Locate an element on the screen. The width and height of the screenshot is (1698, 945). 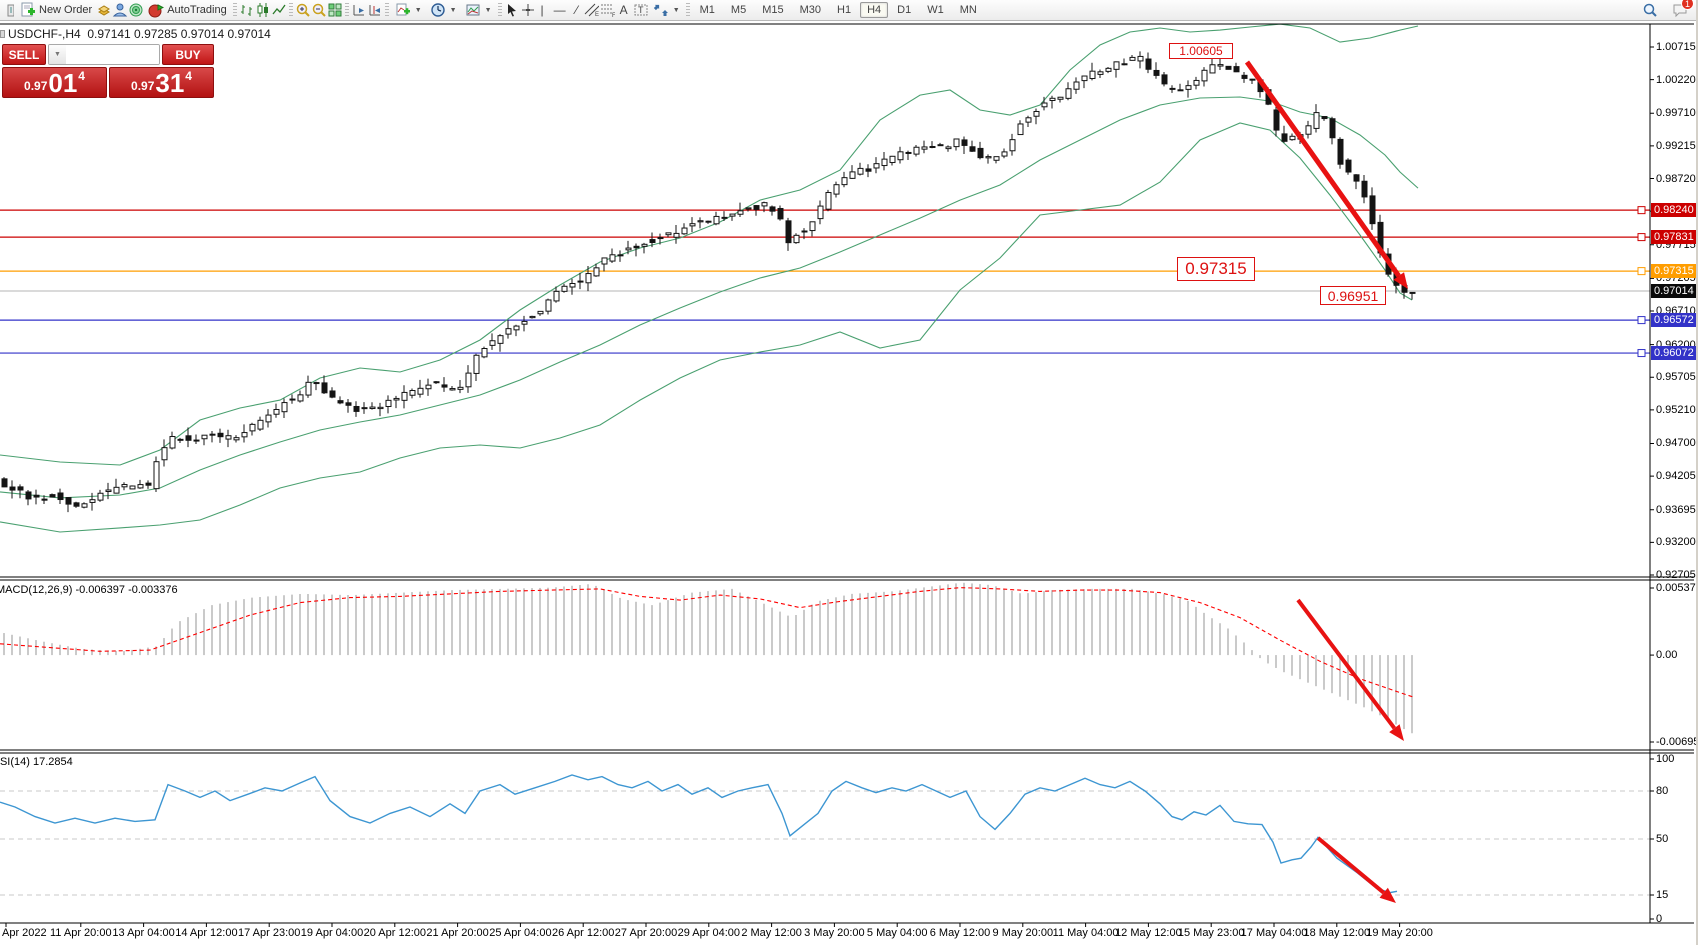
price-axis-tick: 0.95705 is located at coordinates (1676, 377).